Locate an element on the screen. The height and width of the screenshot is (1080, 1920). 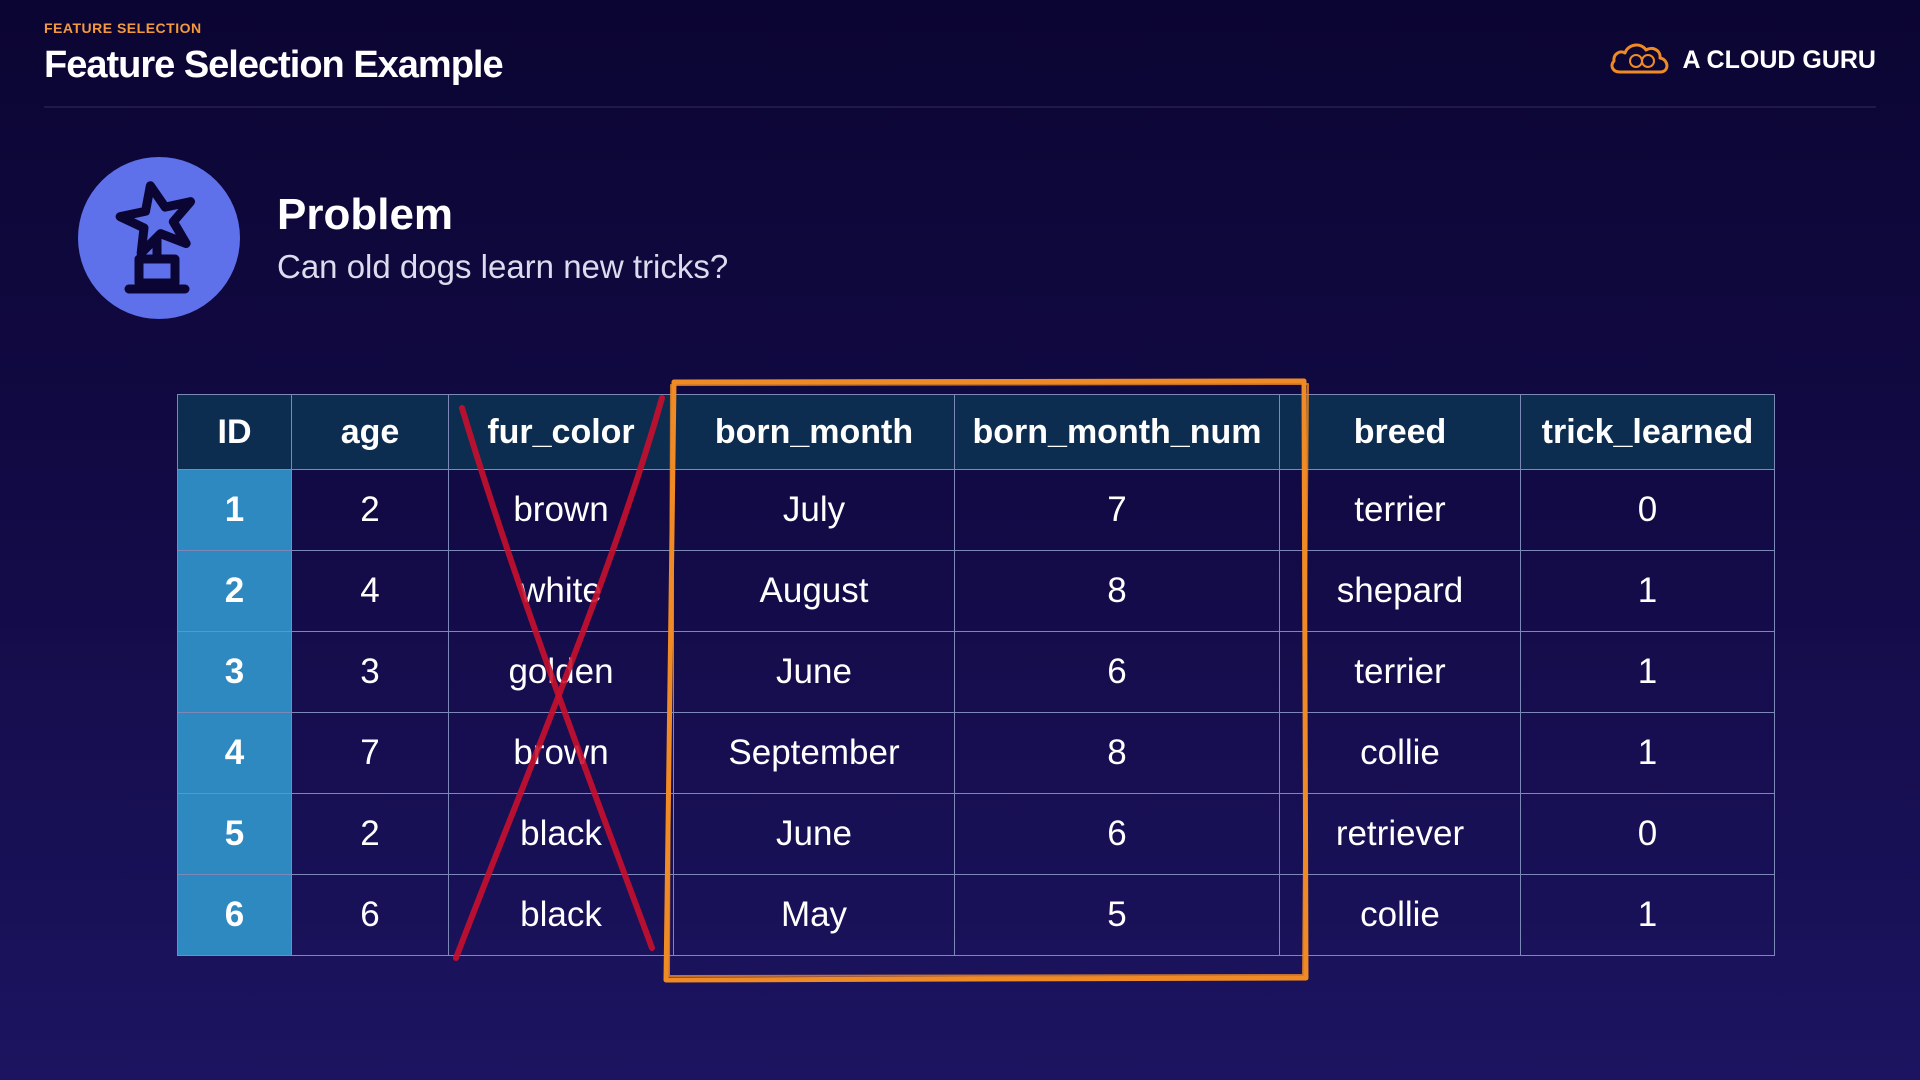
table-cell-id: 1 is located at coordinates (234, 510).